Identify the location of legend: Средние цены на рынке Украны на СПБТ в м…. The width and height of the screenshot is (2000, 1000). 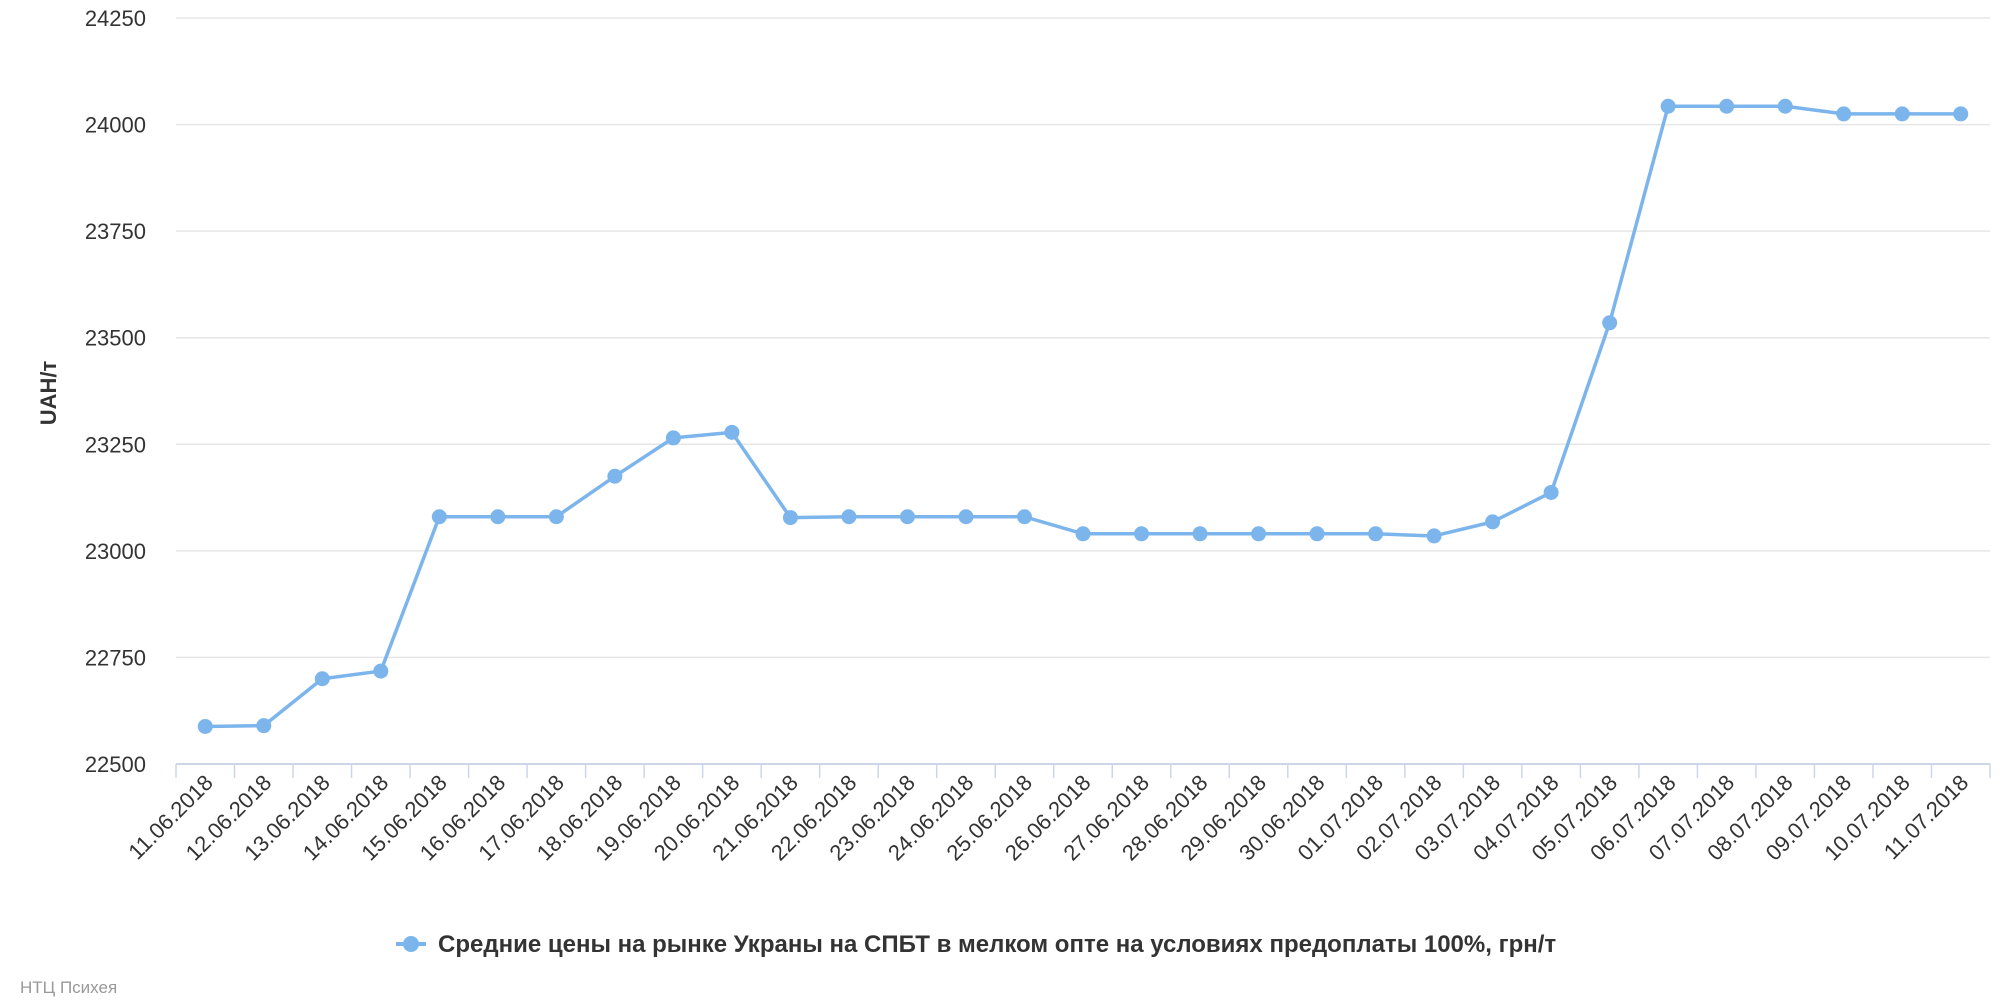
(976, 944).